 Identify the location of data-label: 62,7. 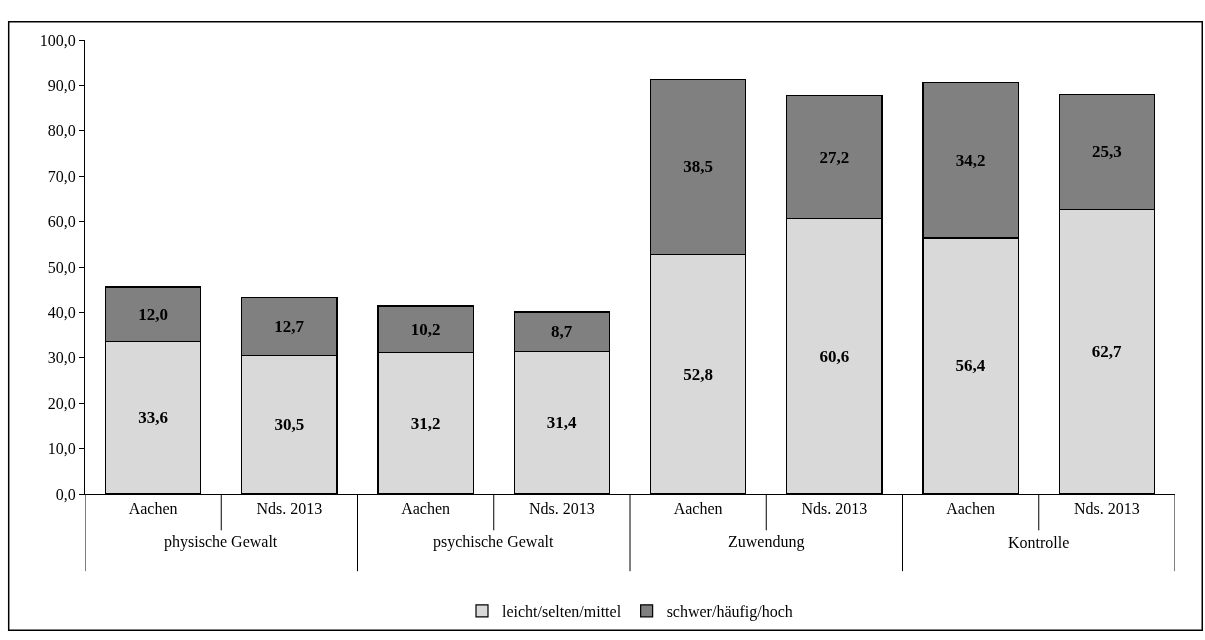
(1106, 352).